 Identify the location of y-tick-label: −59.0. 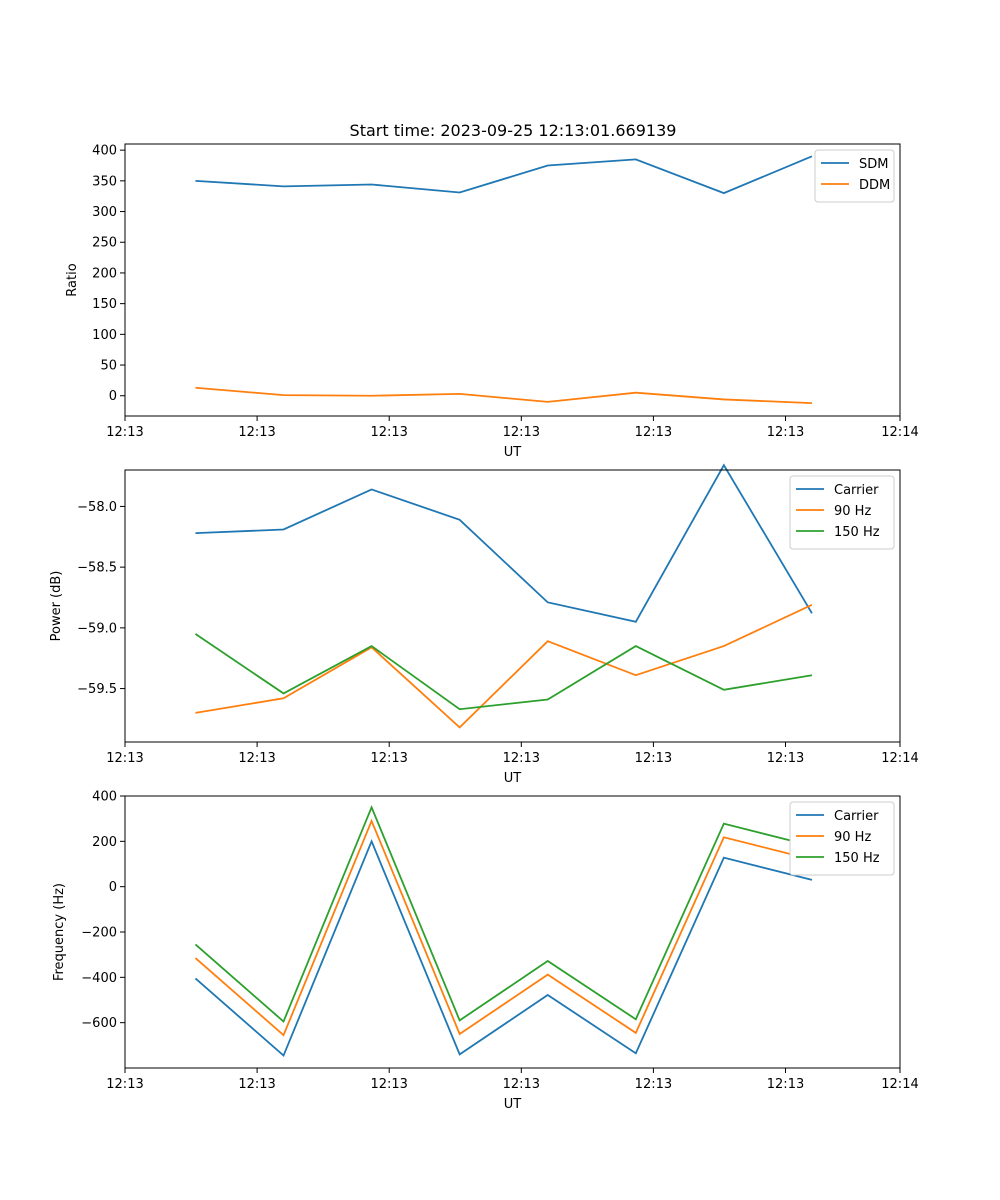
(97, 628).